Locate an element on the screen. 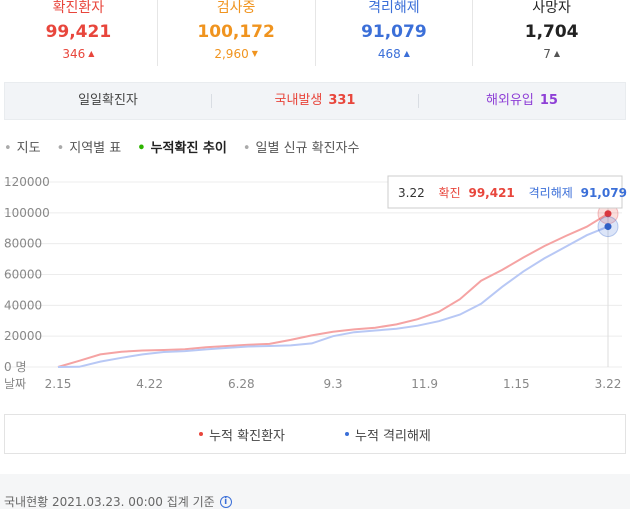 The height and width of the screenshot is (510, 630). stat-delta-value: 7 is located at coordinates (547, 54).